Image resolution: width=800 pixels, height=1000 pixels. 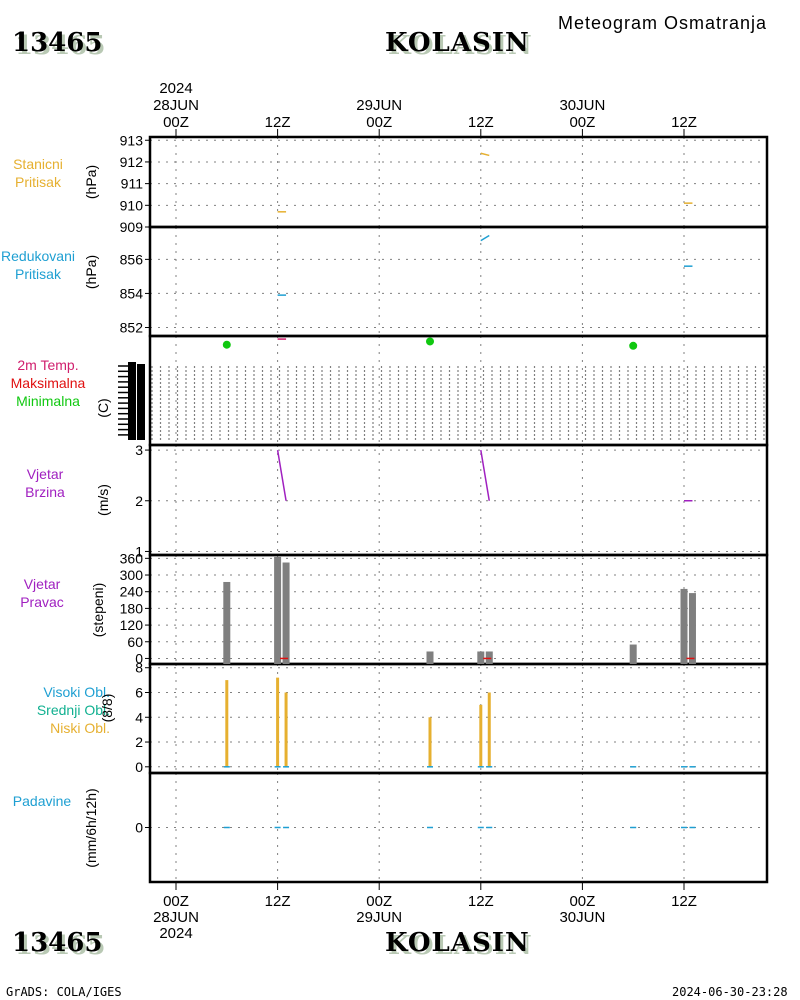 What do you see at coordinates (485, 154) in the screenshot?
I see `station-pressure-line` at bounding box center [485, 154].